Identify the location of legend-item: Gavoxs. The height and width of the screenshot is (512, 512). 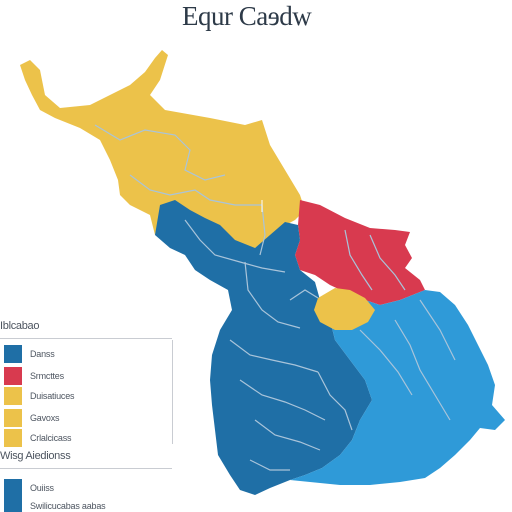
(32, 418).